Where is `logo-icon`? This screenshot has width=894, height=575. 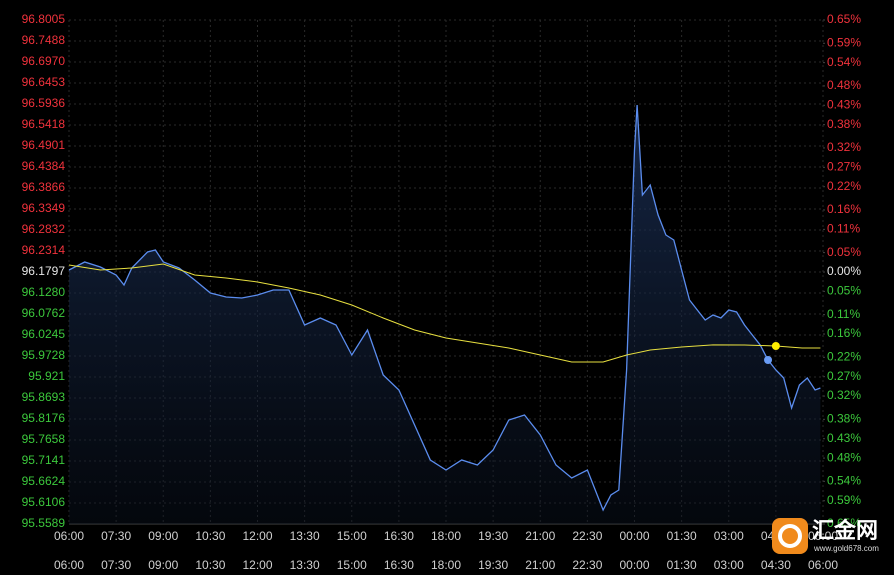 logo-icon is located at coordinates (790, 536).